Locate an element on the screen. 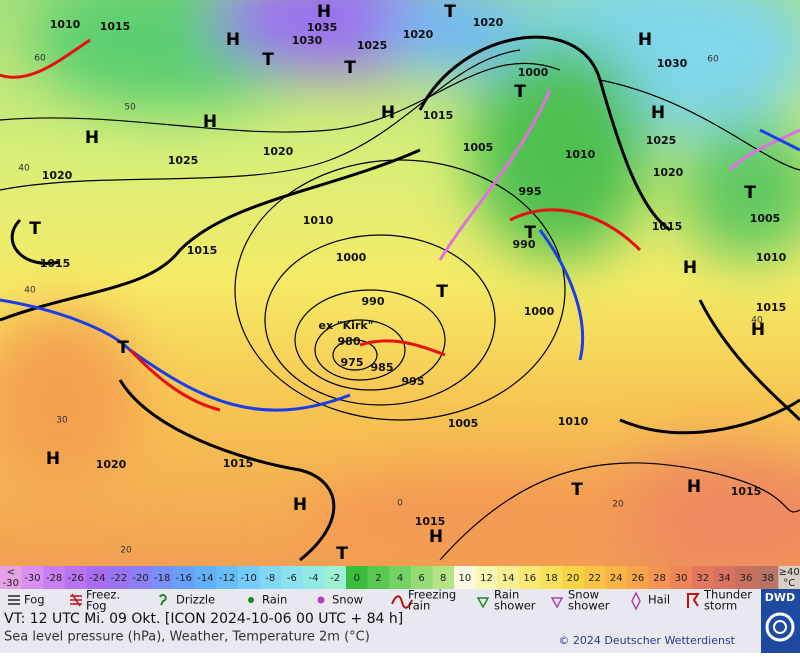 The image size is (800, 657). scale-label: 12 is located at coordinates (486, 578).